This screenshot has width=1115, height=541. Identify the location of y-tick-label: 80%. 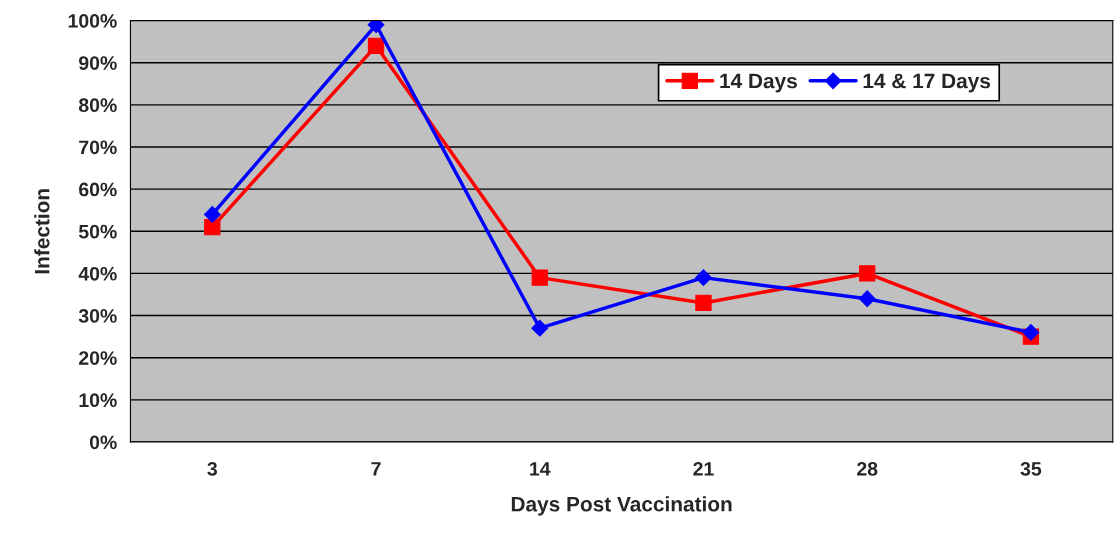
(97, 105).